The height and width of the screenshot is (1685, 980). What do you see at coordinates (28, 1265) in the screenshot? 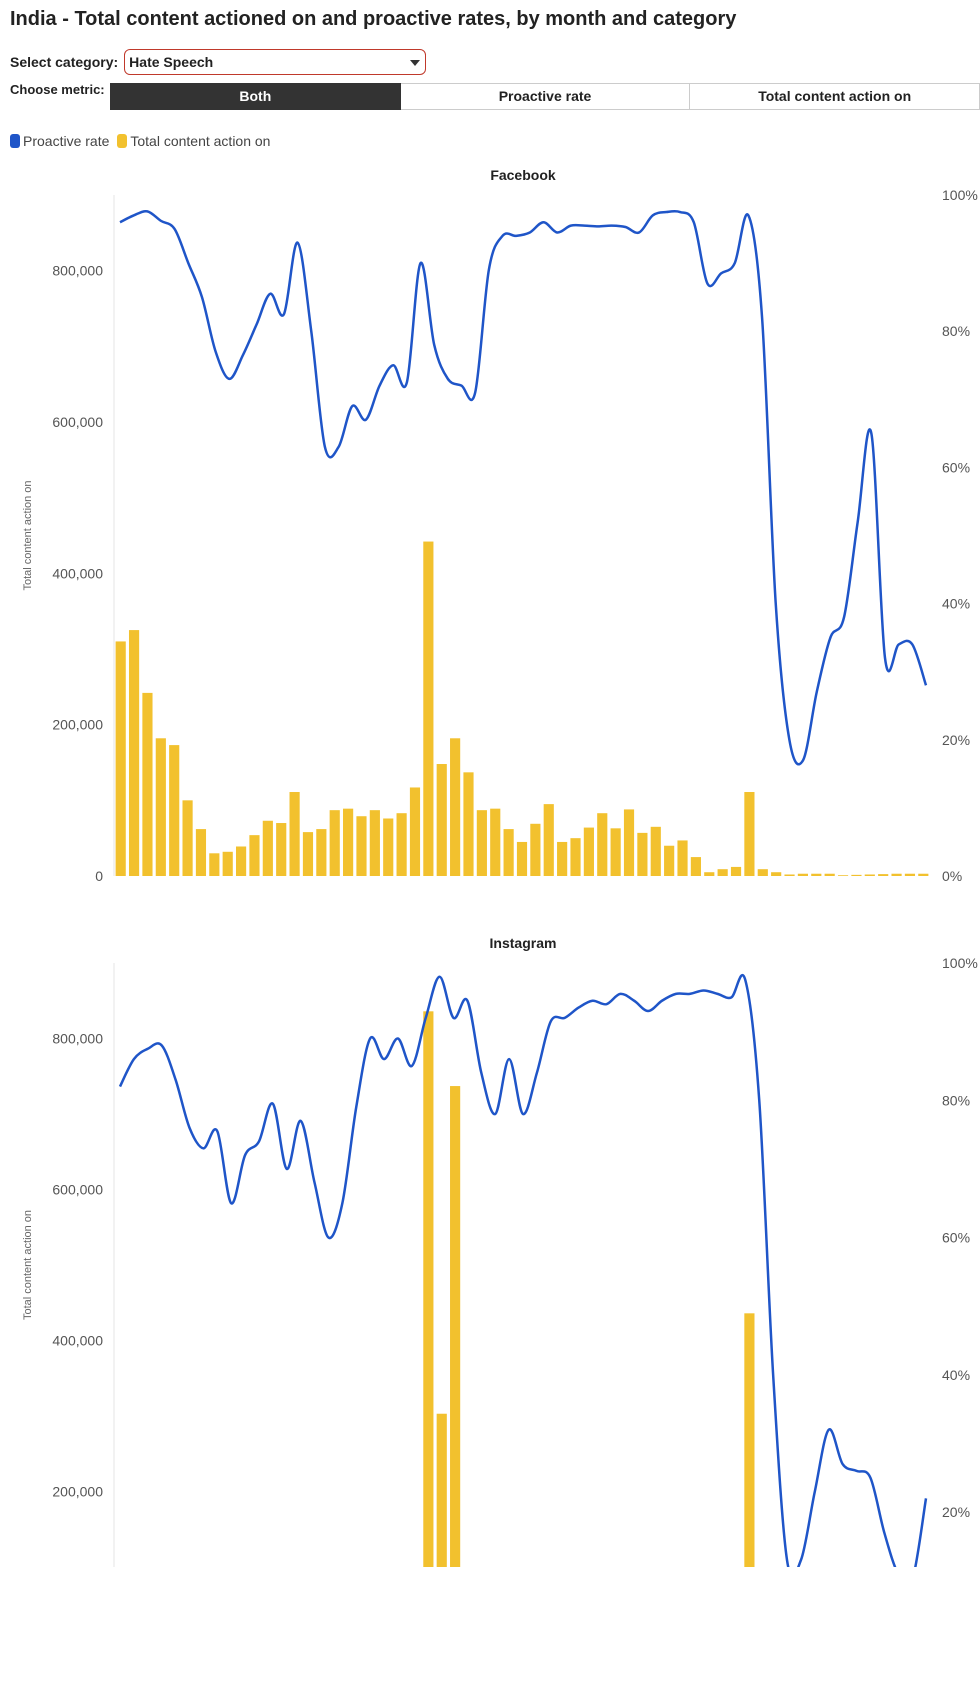
I see `y-axis-title: Total content action on` at bounding box center [28, 1265].